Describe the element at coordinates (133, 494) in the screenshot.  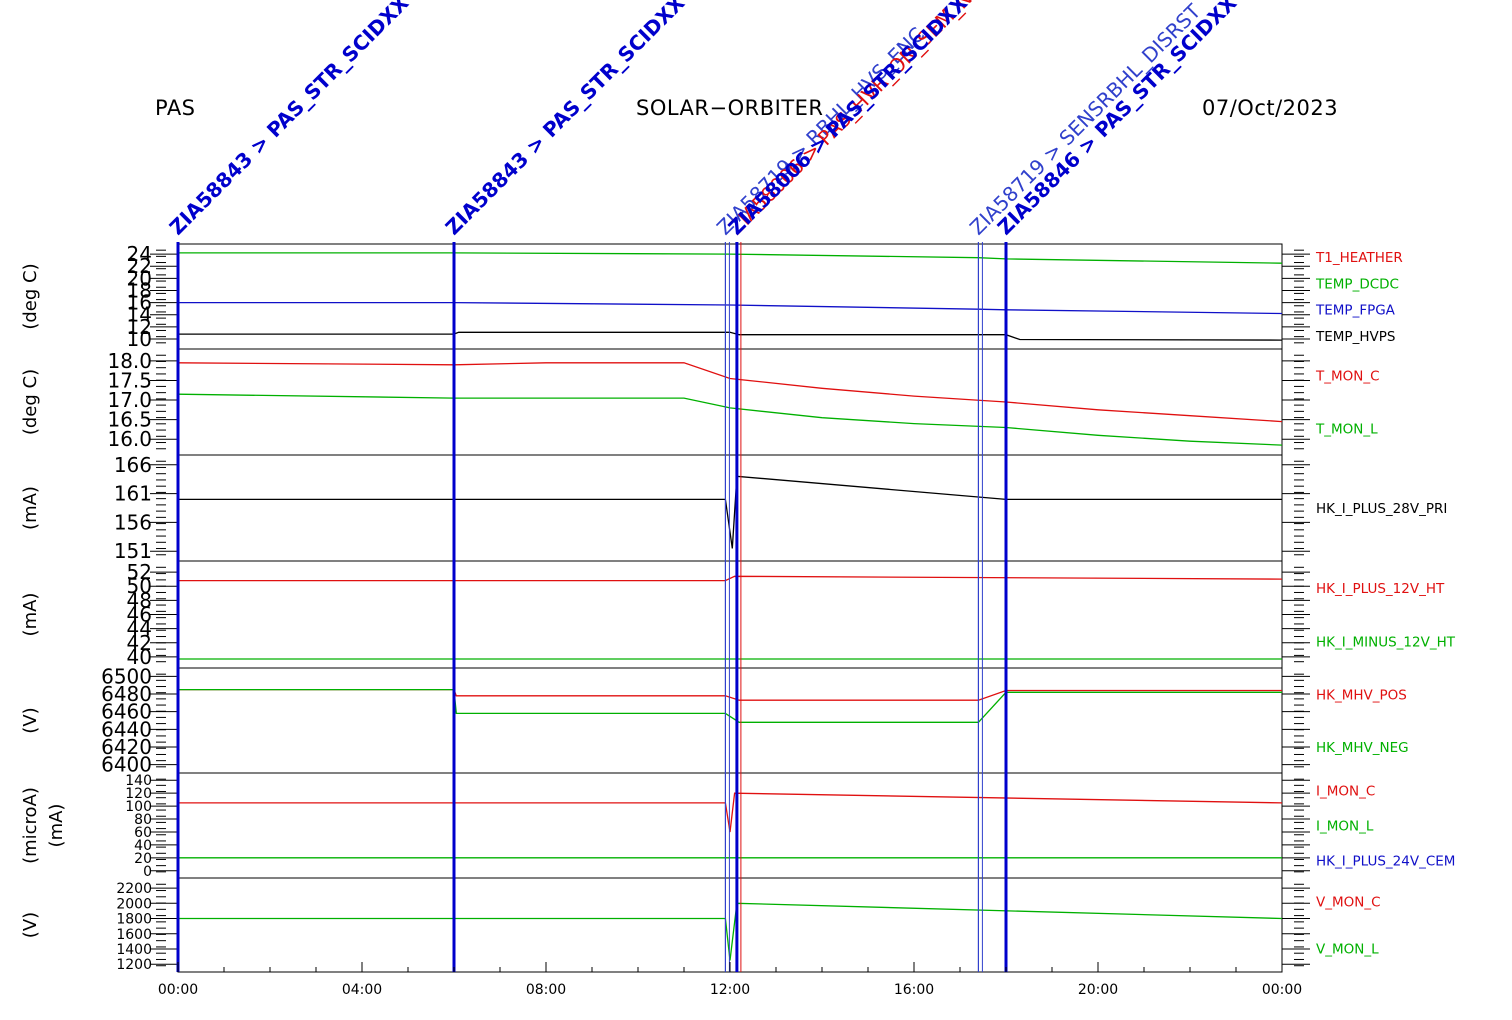
I see `y-tick-label: 161` at that location.